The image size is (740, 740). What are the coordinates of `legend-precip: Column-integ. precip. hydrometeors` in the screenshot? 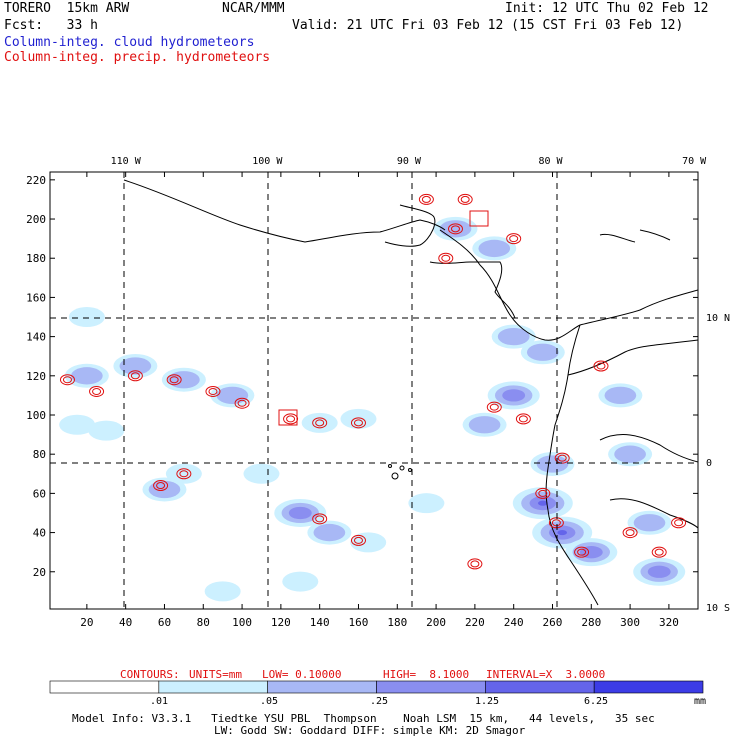 It's located at (137, 57).